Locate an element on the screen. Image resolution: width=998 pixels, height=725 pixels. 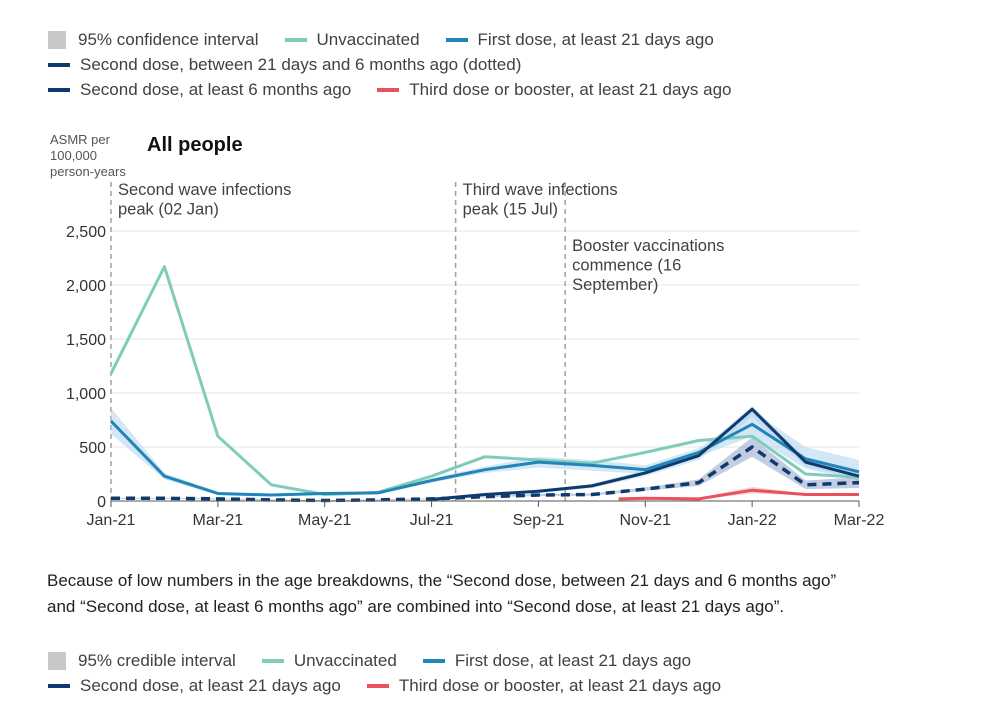
y-tick-label: 1,500 is located at coordinates (86, 340).